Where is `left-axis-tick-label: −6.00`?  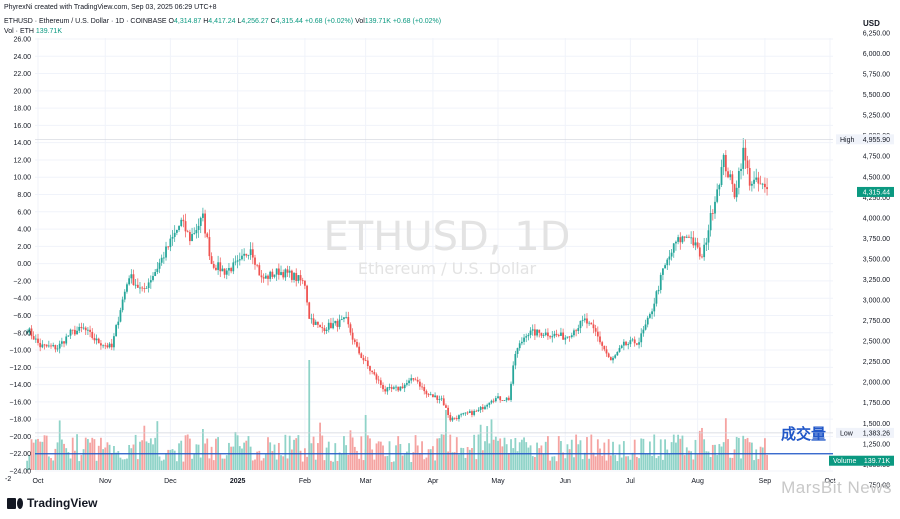 left-axis-tick-label: −6.00 is located at coordinates (22, 316).